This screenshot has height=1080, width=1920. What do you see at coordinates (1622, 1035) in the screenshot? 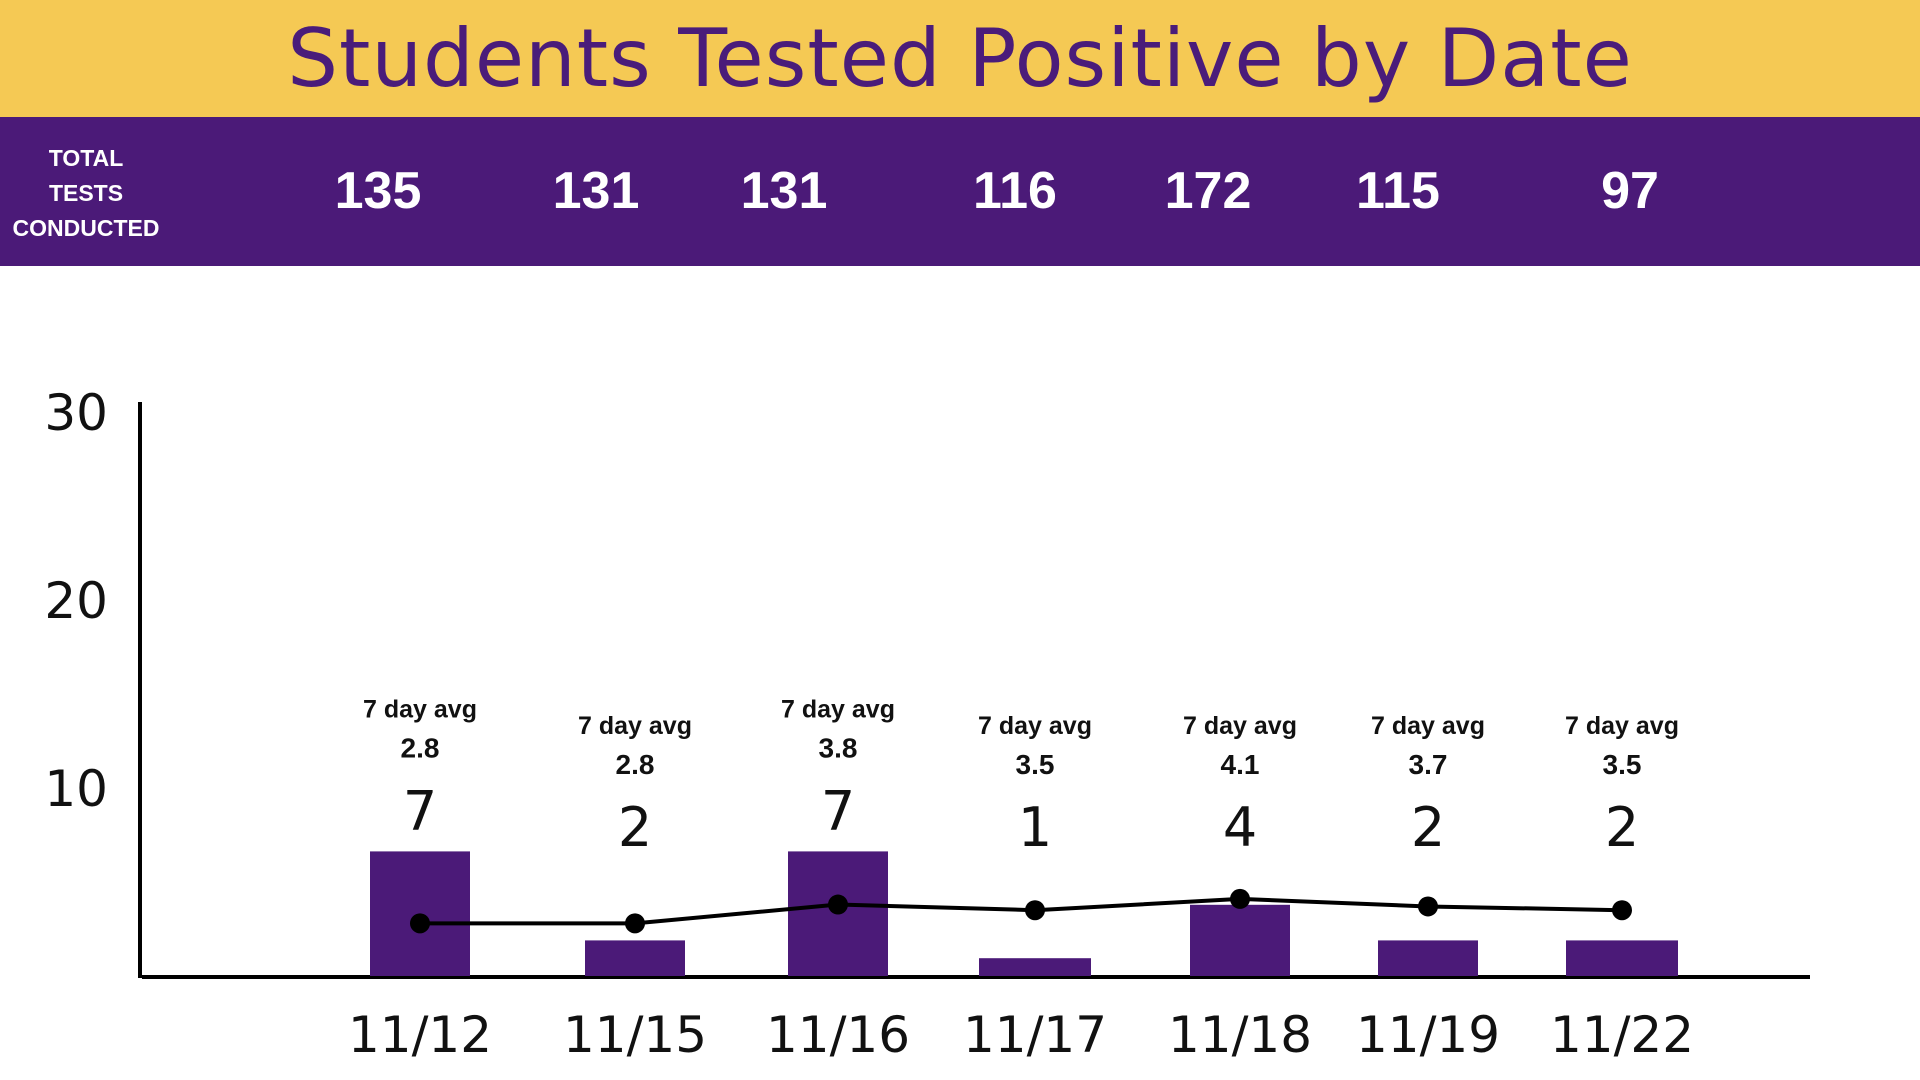
I see `x-tick-label: 11/22` at bounding box center [1622, 1035].